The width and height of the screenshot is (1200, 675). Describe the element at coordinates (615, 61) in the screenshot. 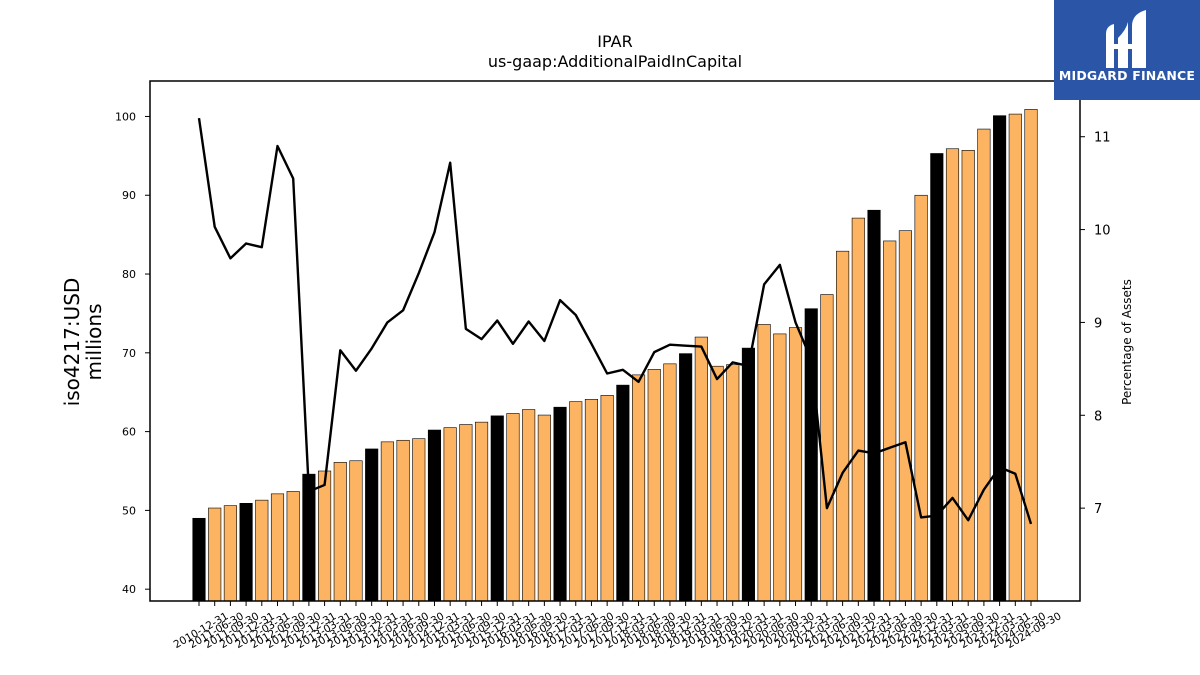

I see `chart-subtitle: us-gaap:AdditionalPaidInCapital` at that location.